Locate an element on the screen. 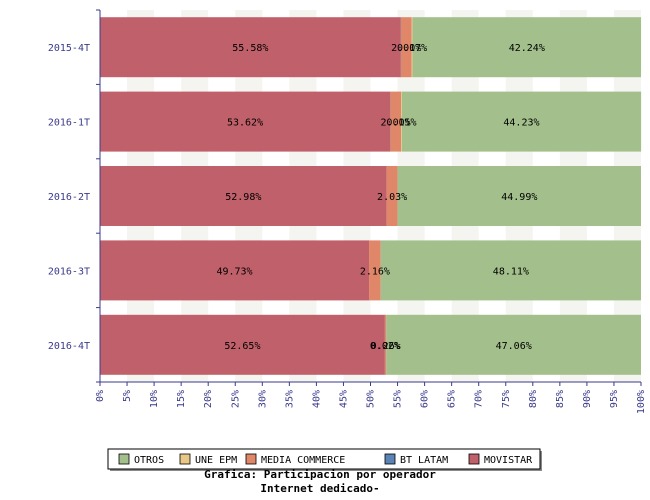  bar-otros-2015-4T is located at coordinates (527, 47).